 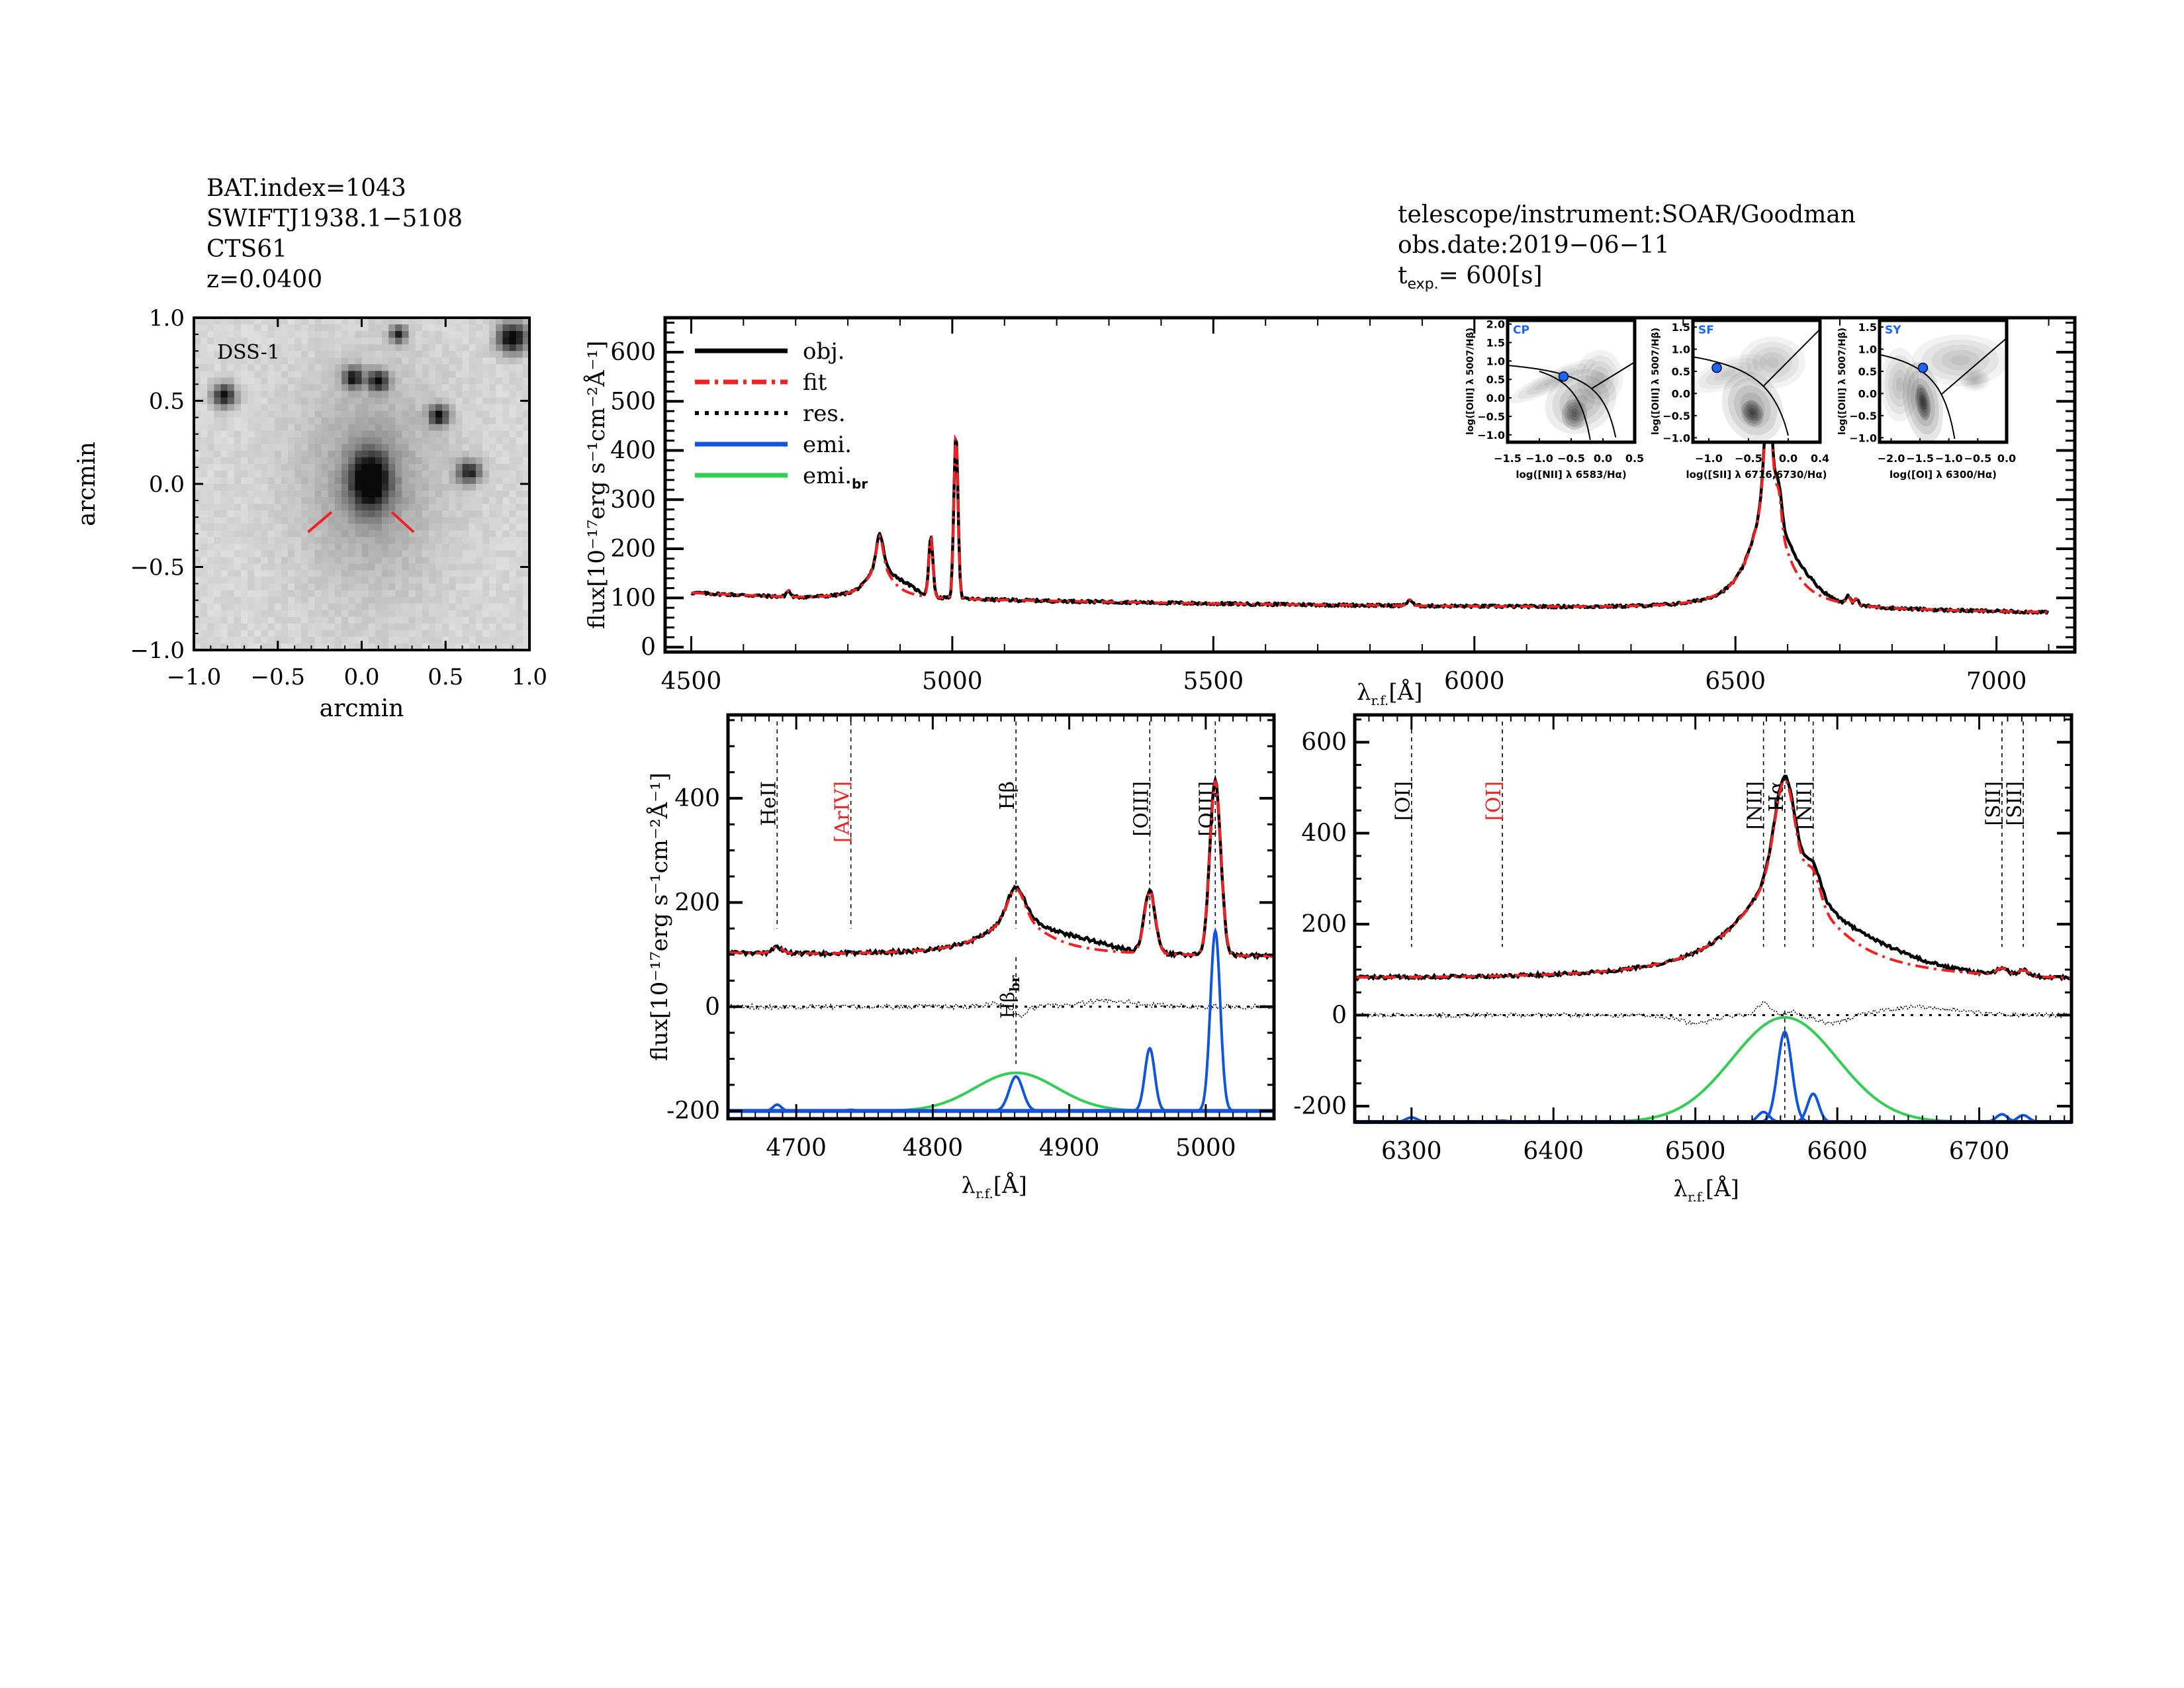 I want to click on y-tick-label: 1.0, so click(x=1868, y=349).